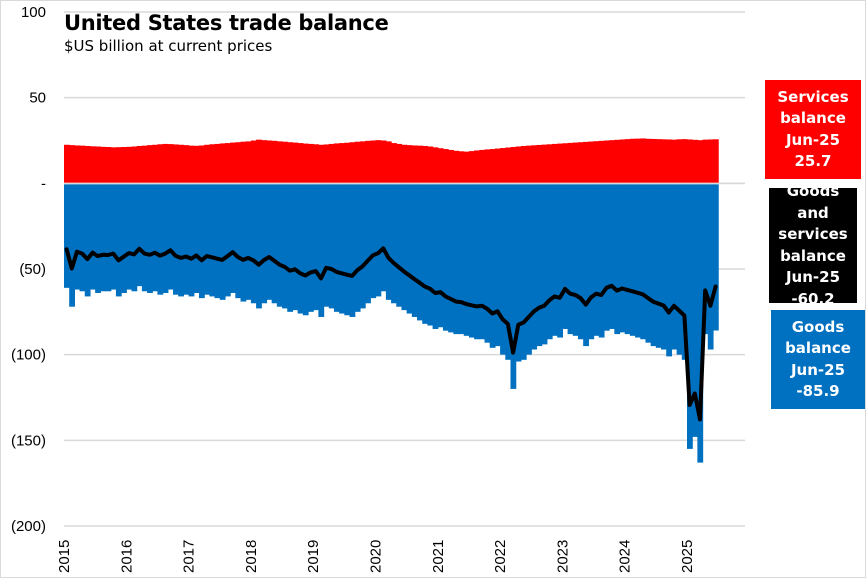 The height and width of the screenshot is (578, 866). What do you see at coordinates (813, 96) in the screenshot?
I see `services-callout-line1: Services` at bounding box center [813, 96].